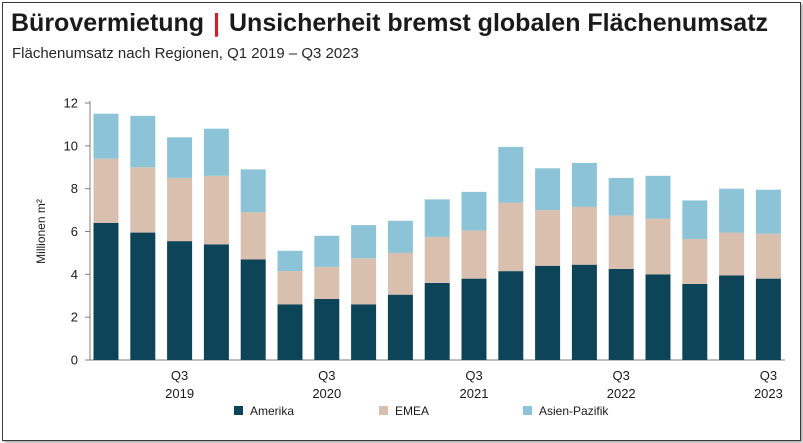 This screenshot has width=803, height=443. What do you see at coordinates (41, 231) in the screenshot?
I see `y-axis-title: Millionen m²` at bounding box center [41, 231].